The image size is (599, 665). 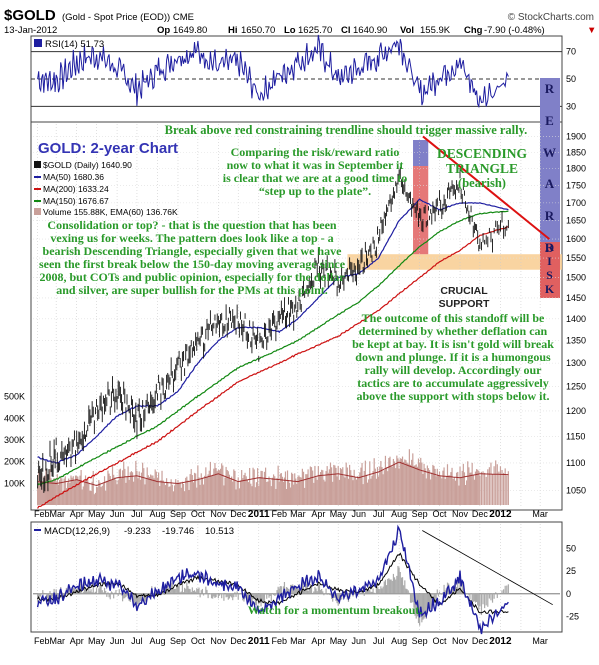 I want to click on open-value: 1649.80, so click(x=190, y=30).